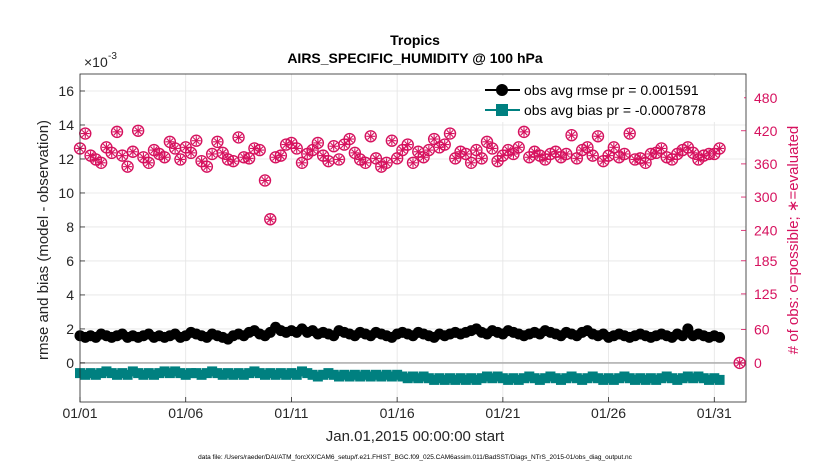  Describe the element at coordinates (766, 197) in the screenshot. I see `y-right-tick-label: 300` at that location.